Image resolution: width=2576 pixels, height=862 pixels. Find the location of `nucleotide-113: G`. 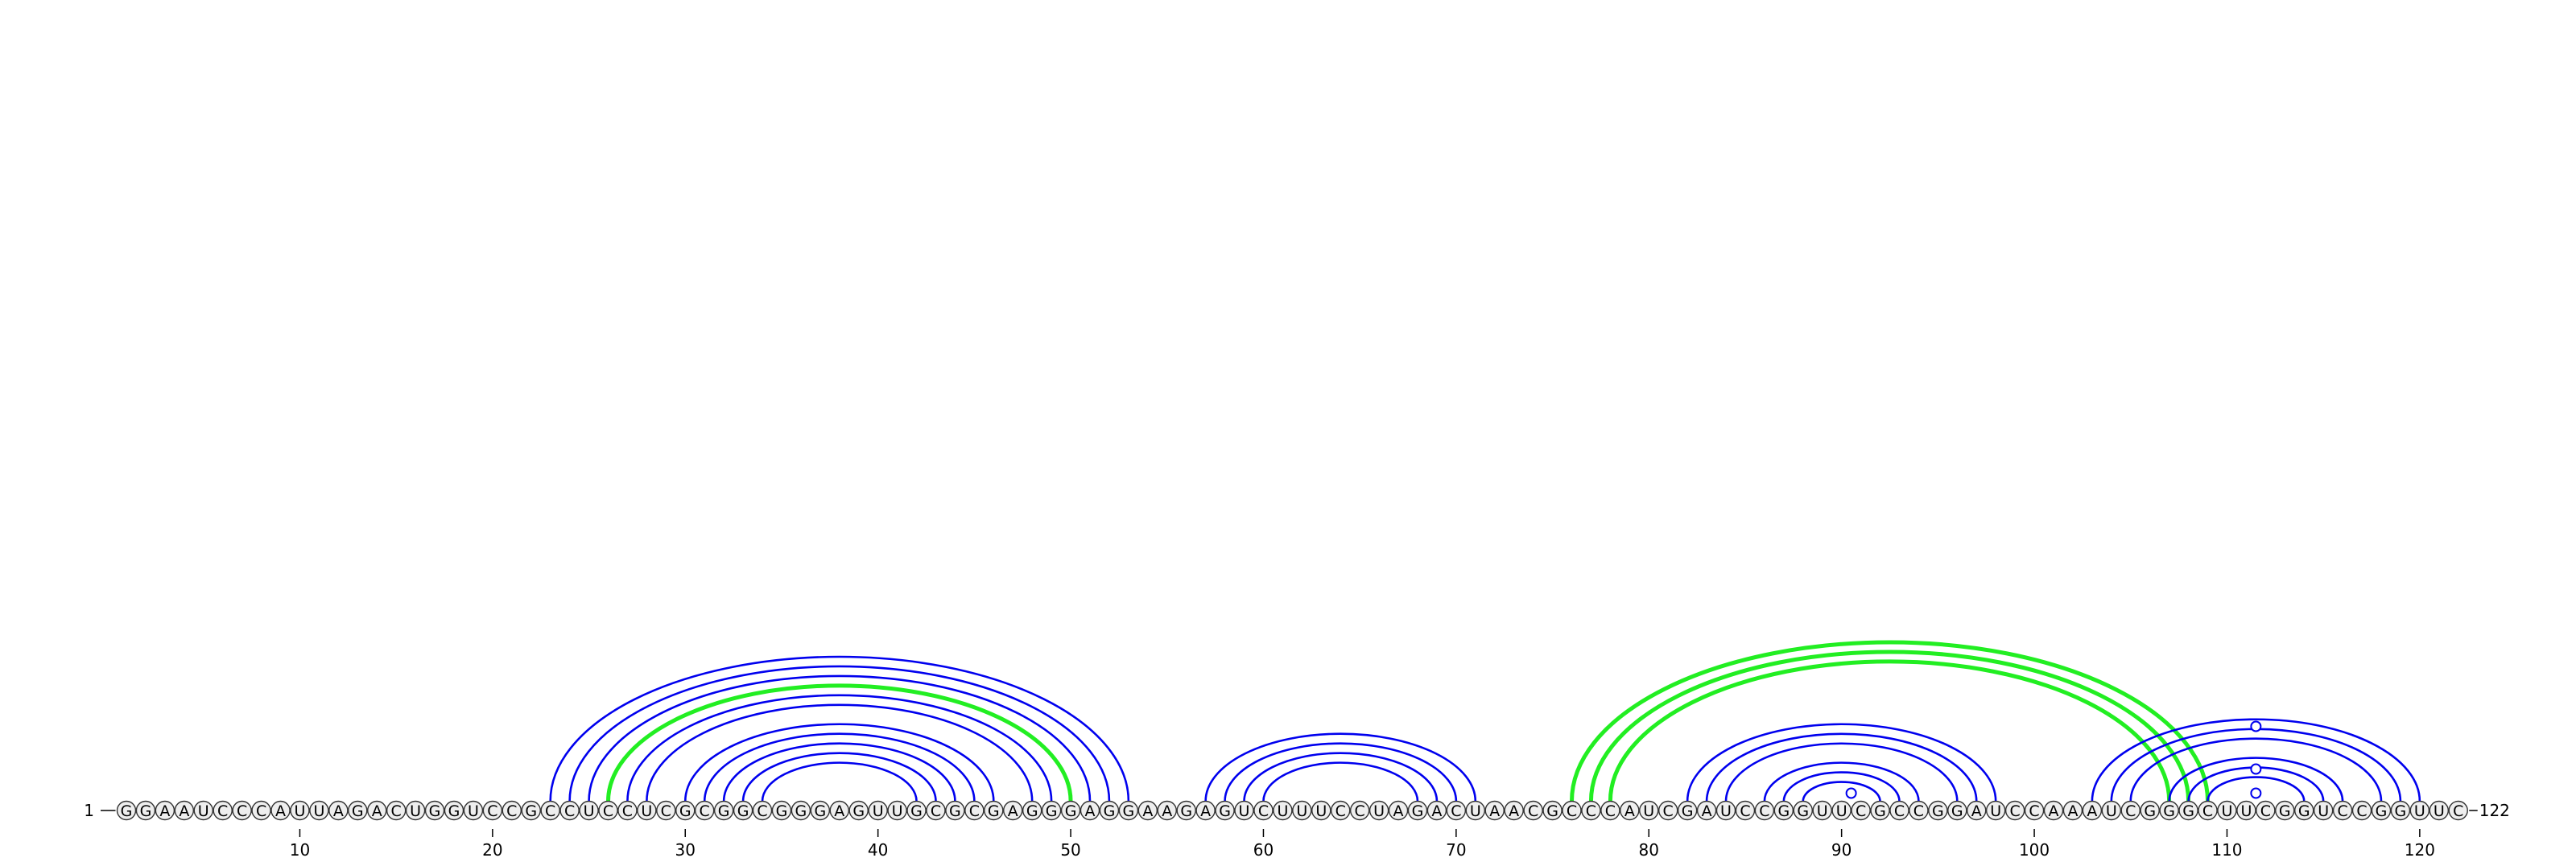

nucleotide-113: G is located at coordinates (2285, 810).